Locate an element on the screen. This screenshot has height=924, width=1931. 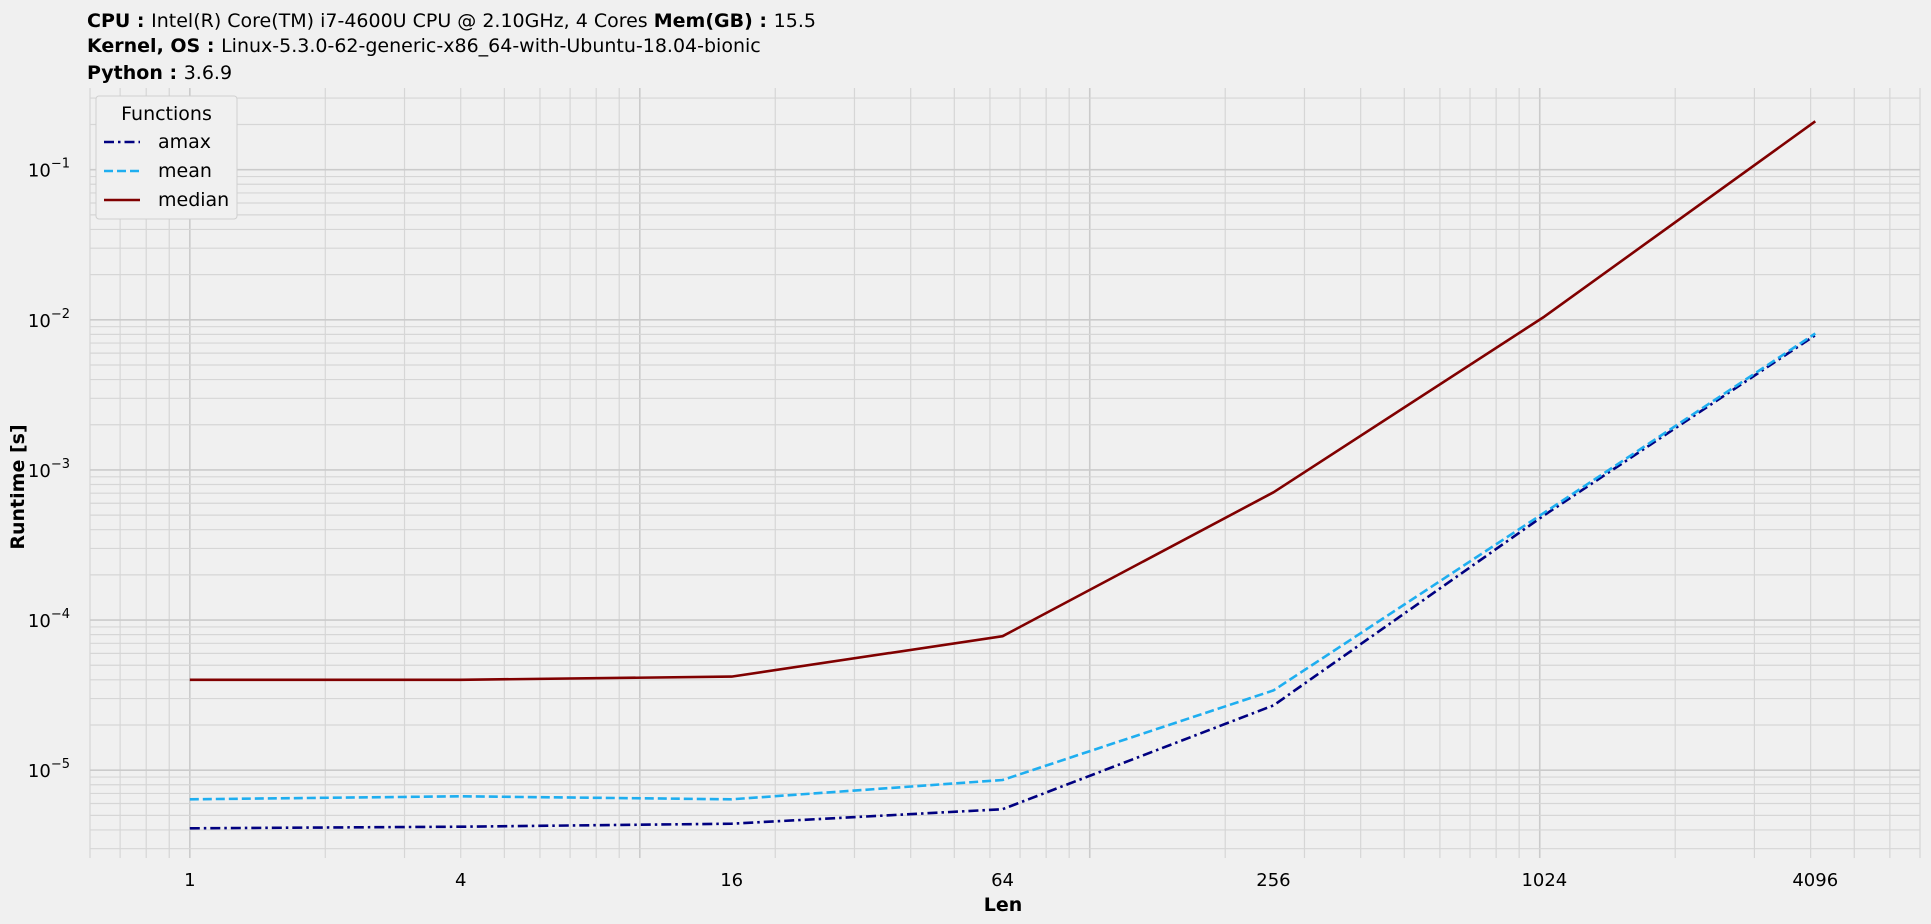
y-tick-labels: 10⁻⁵ 10⁻⁴ 10⁻³ 10⁻² 10⁻¹ is located at coordinates (49, 469).